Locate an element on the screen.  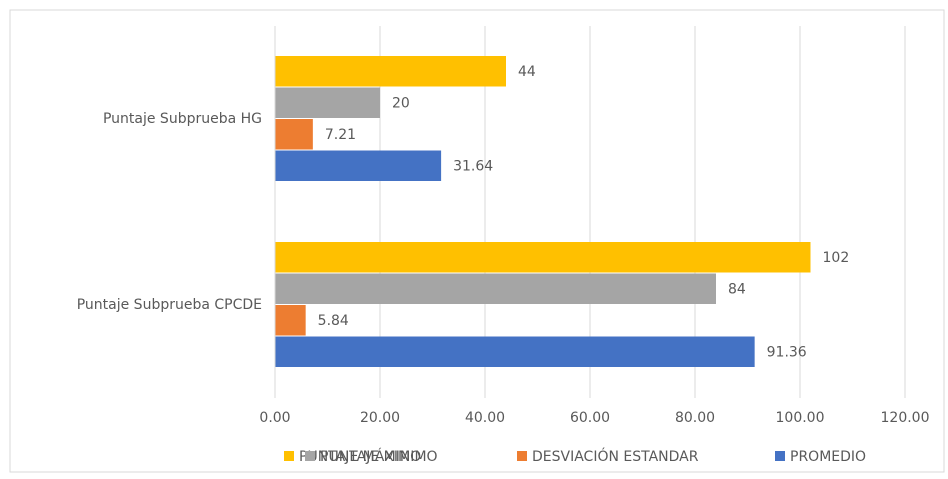
data-label: 20 is located at coordinates (401, 103).